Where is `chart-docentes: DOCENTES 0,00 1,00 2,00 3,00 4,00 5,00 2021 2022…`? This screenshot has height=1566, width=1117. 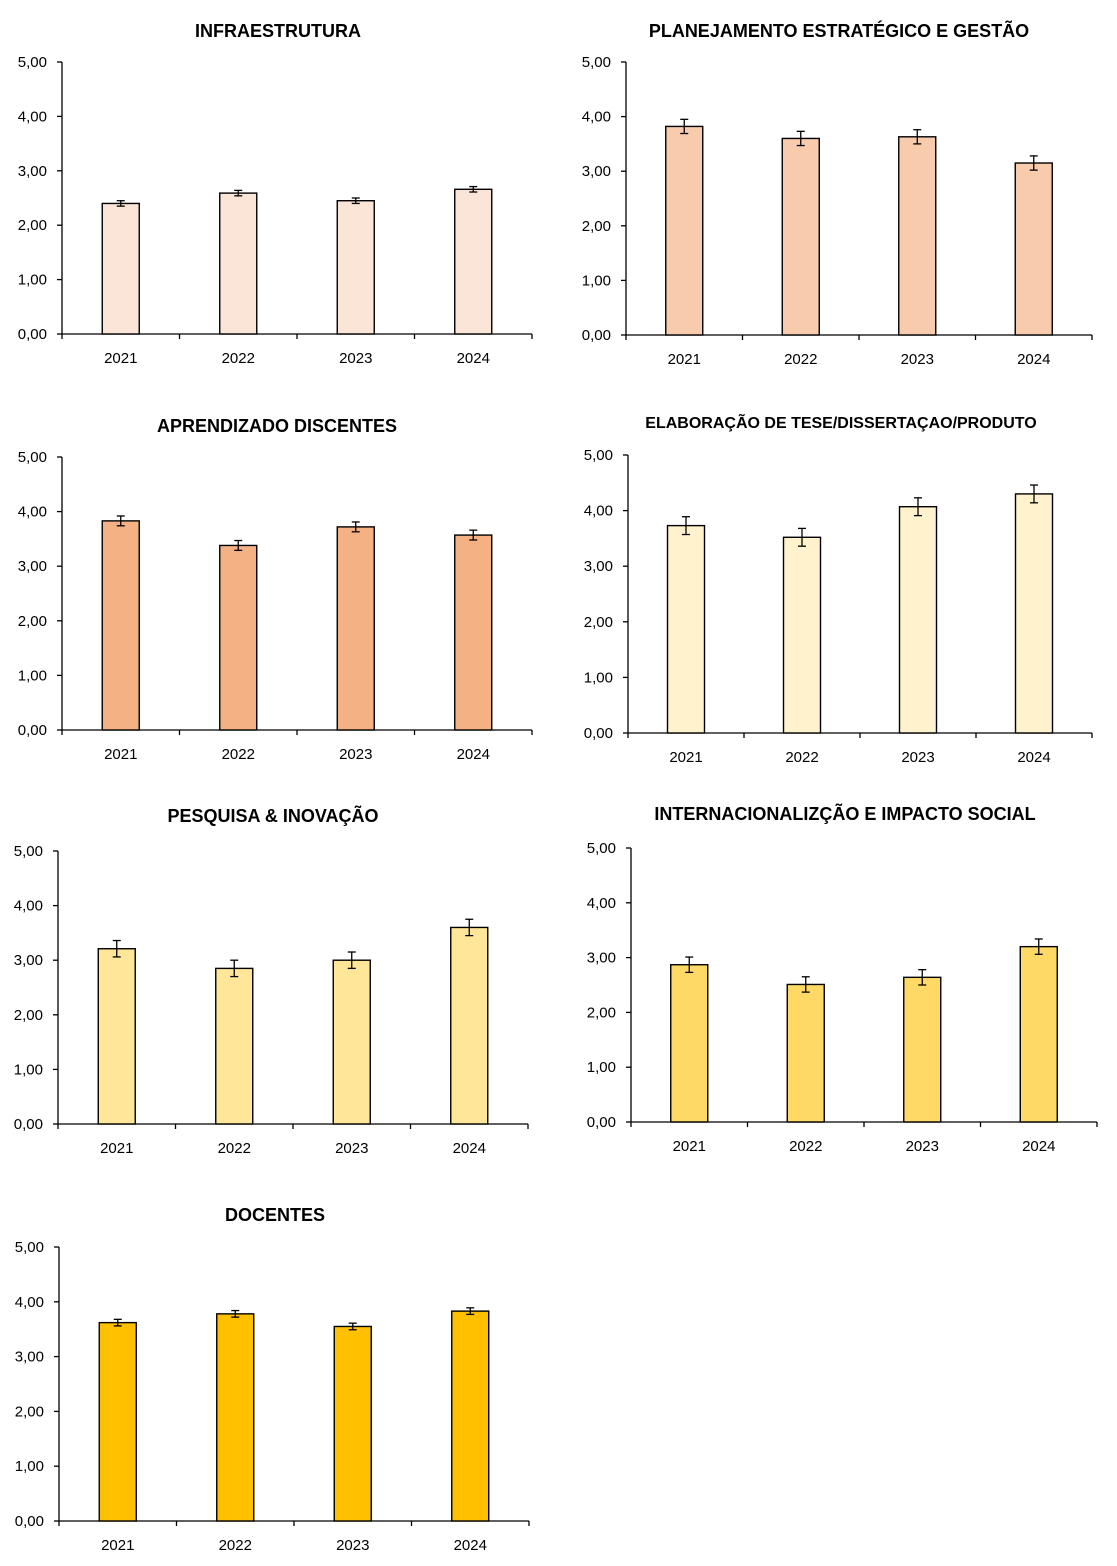 chart-docentes: DOCENTES 0,00 1,00 2,00 3,00 4,00 5,00 2021 2022… is located at coordinates (270, 1381).